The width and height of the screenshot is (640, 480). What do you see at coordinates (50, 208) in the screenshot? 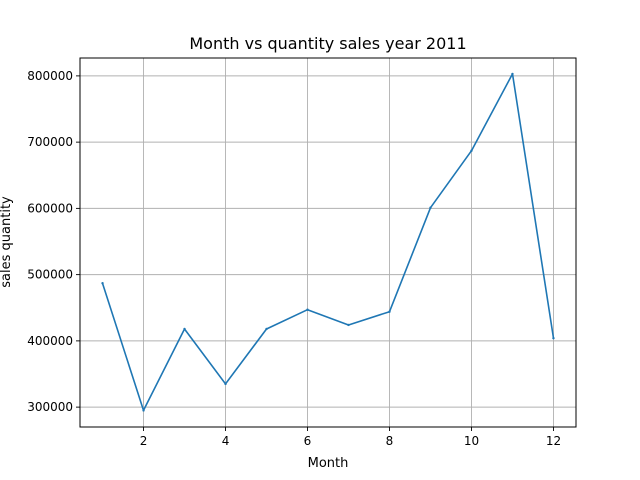
I see `y-tick-label: 600000` at bounding box center [50, 208].